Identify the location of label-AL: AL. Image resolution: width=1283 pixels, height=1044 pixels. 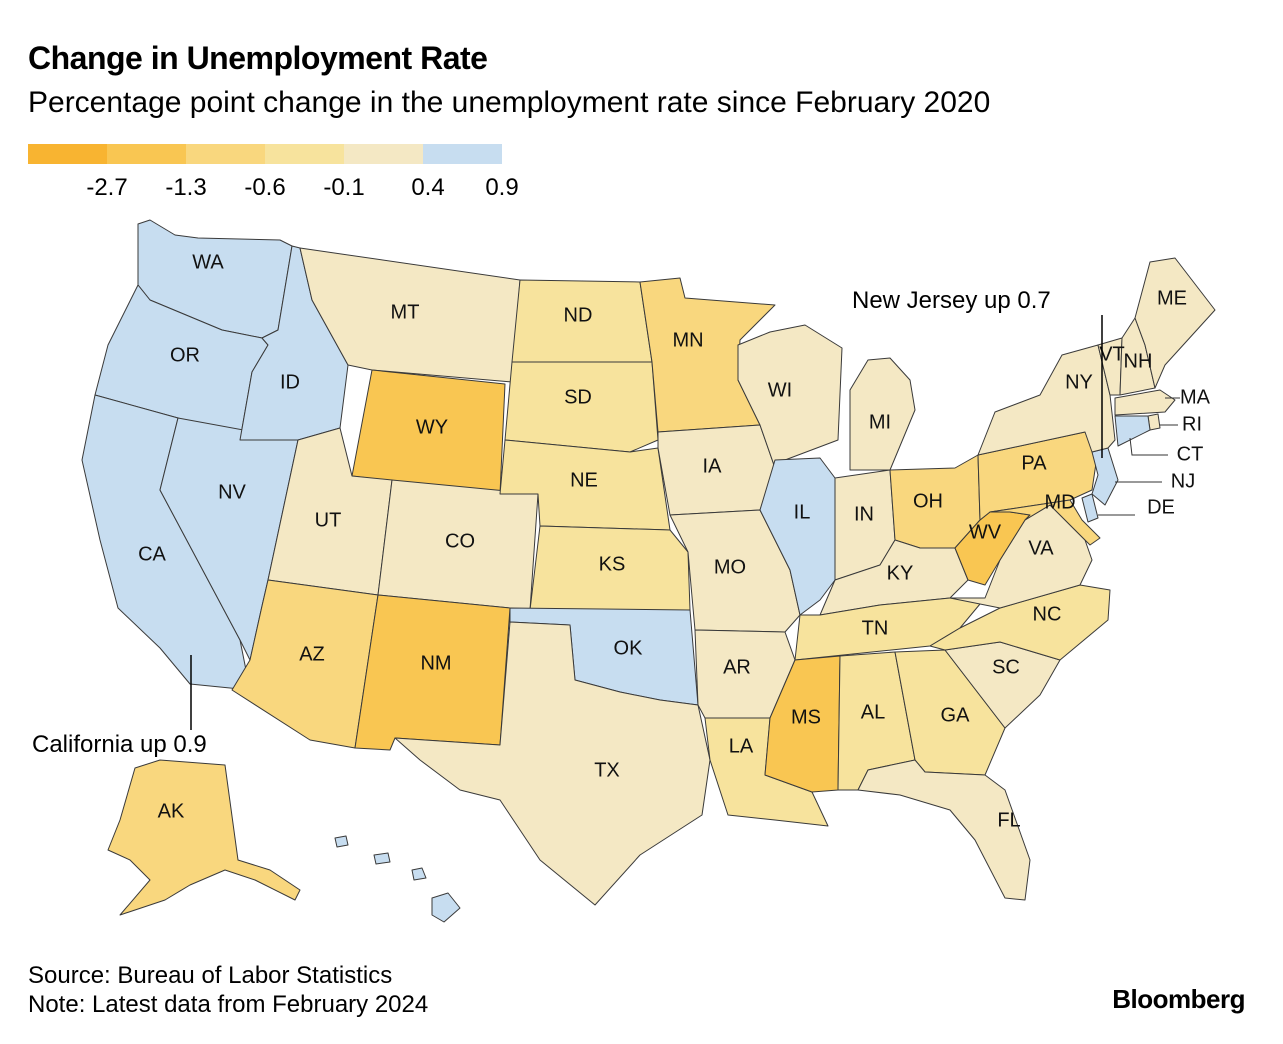
(873, 712).